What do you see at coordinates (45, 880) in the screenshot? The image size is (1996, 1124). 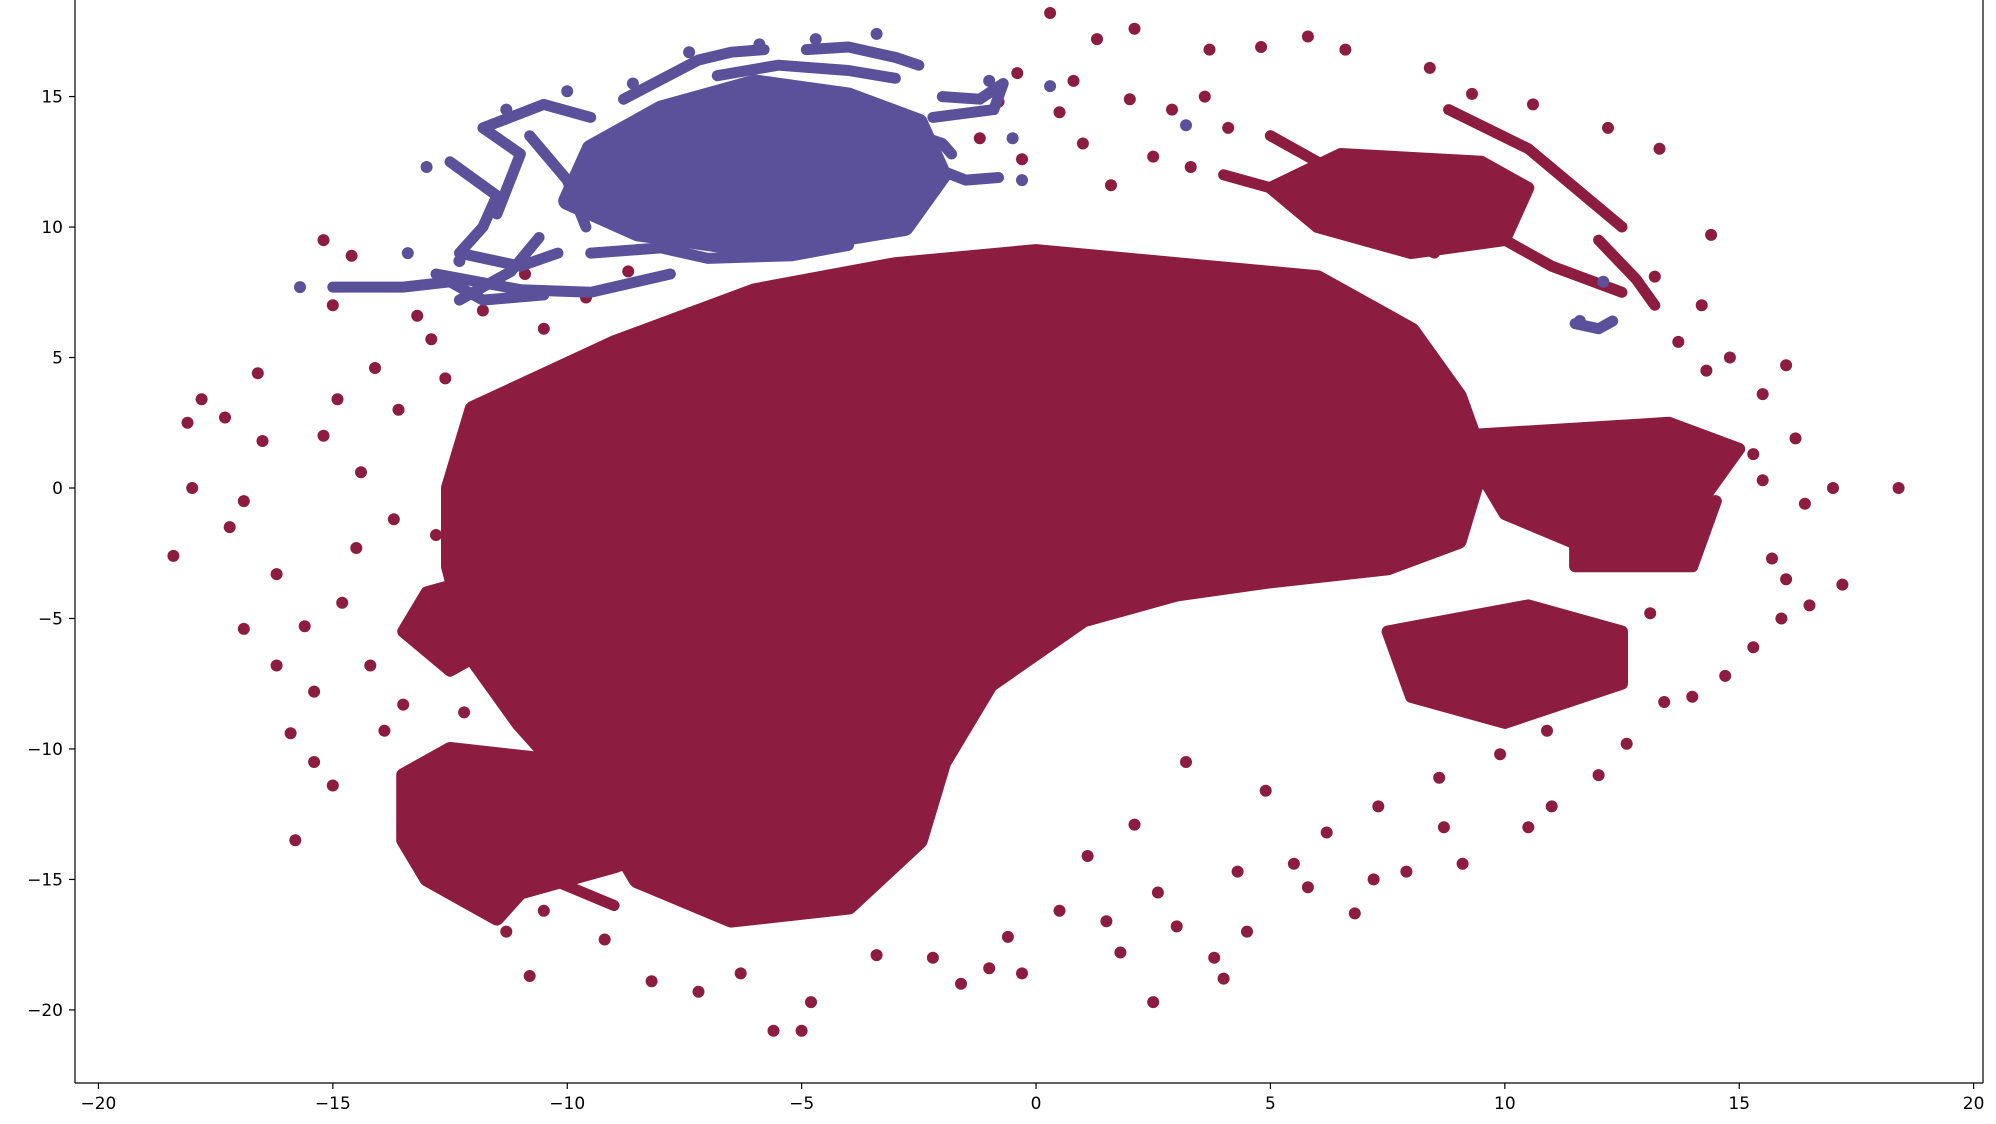 I see `y-tick-label: −15` at bounding box center [45, 880].